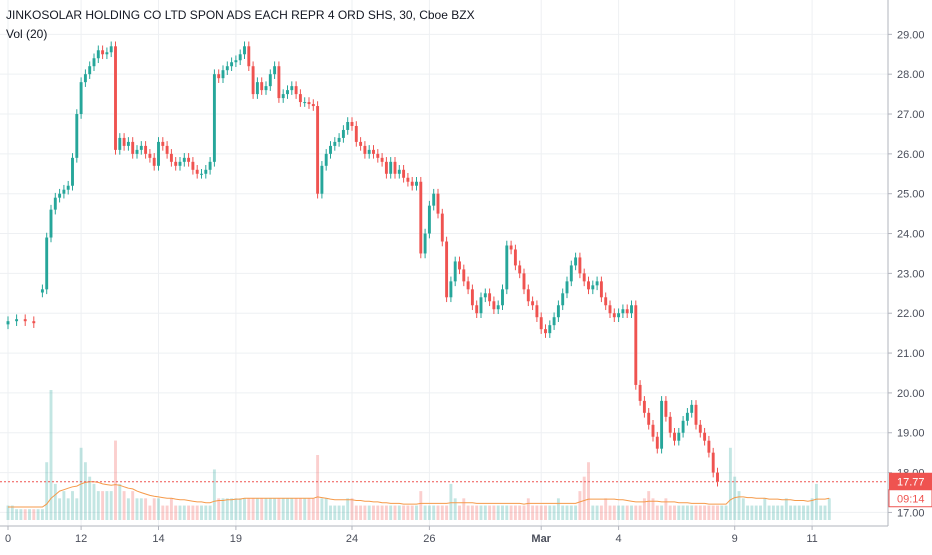 The width and height of the screenshot is (932, 555). Describe the element at coordinates (910, 275) in the screenshot. I see `price-axis-background` at that location.